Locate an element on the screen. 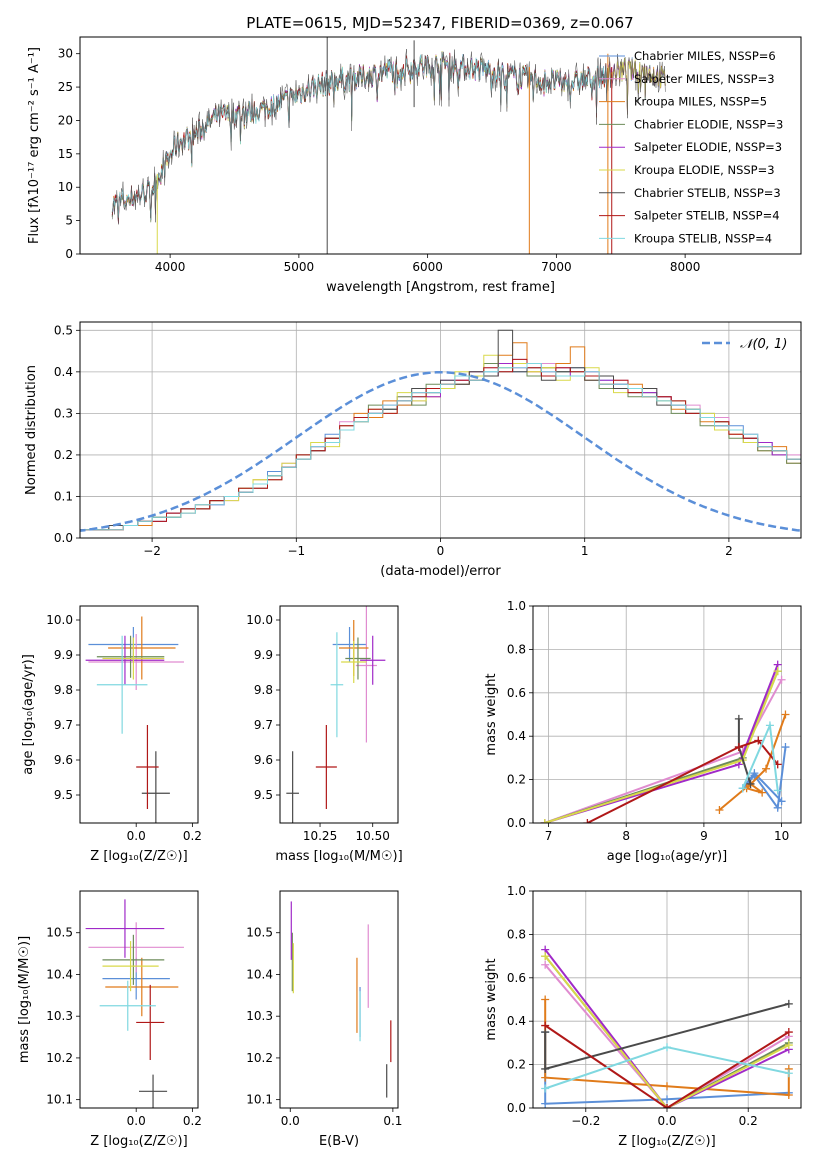 This screenshot has height=1170, width=819. legend-label: Salpeter ELODIE, NSSP=3 is located at coordinates (708, 147).